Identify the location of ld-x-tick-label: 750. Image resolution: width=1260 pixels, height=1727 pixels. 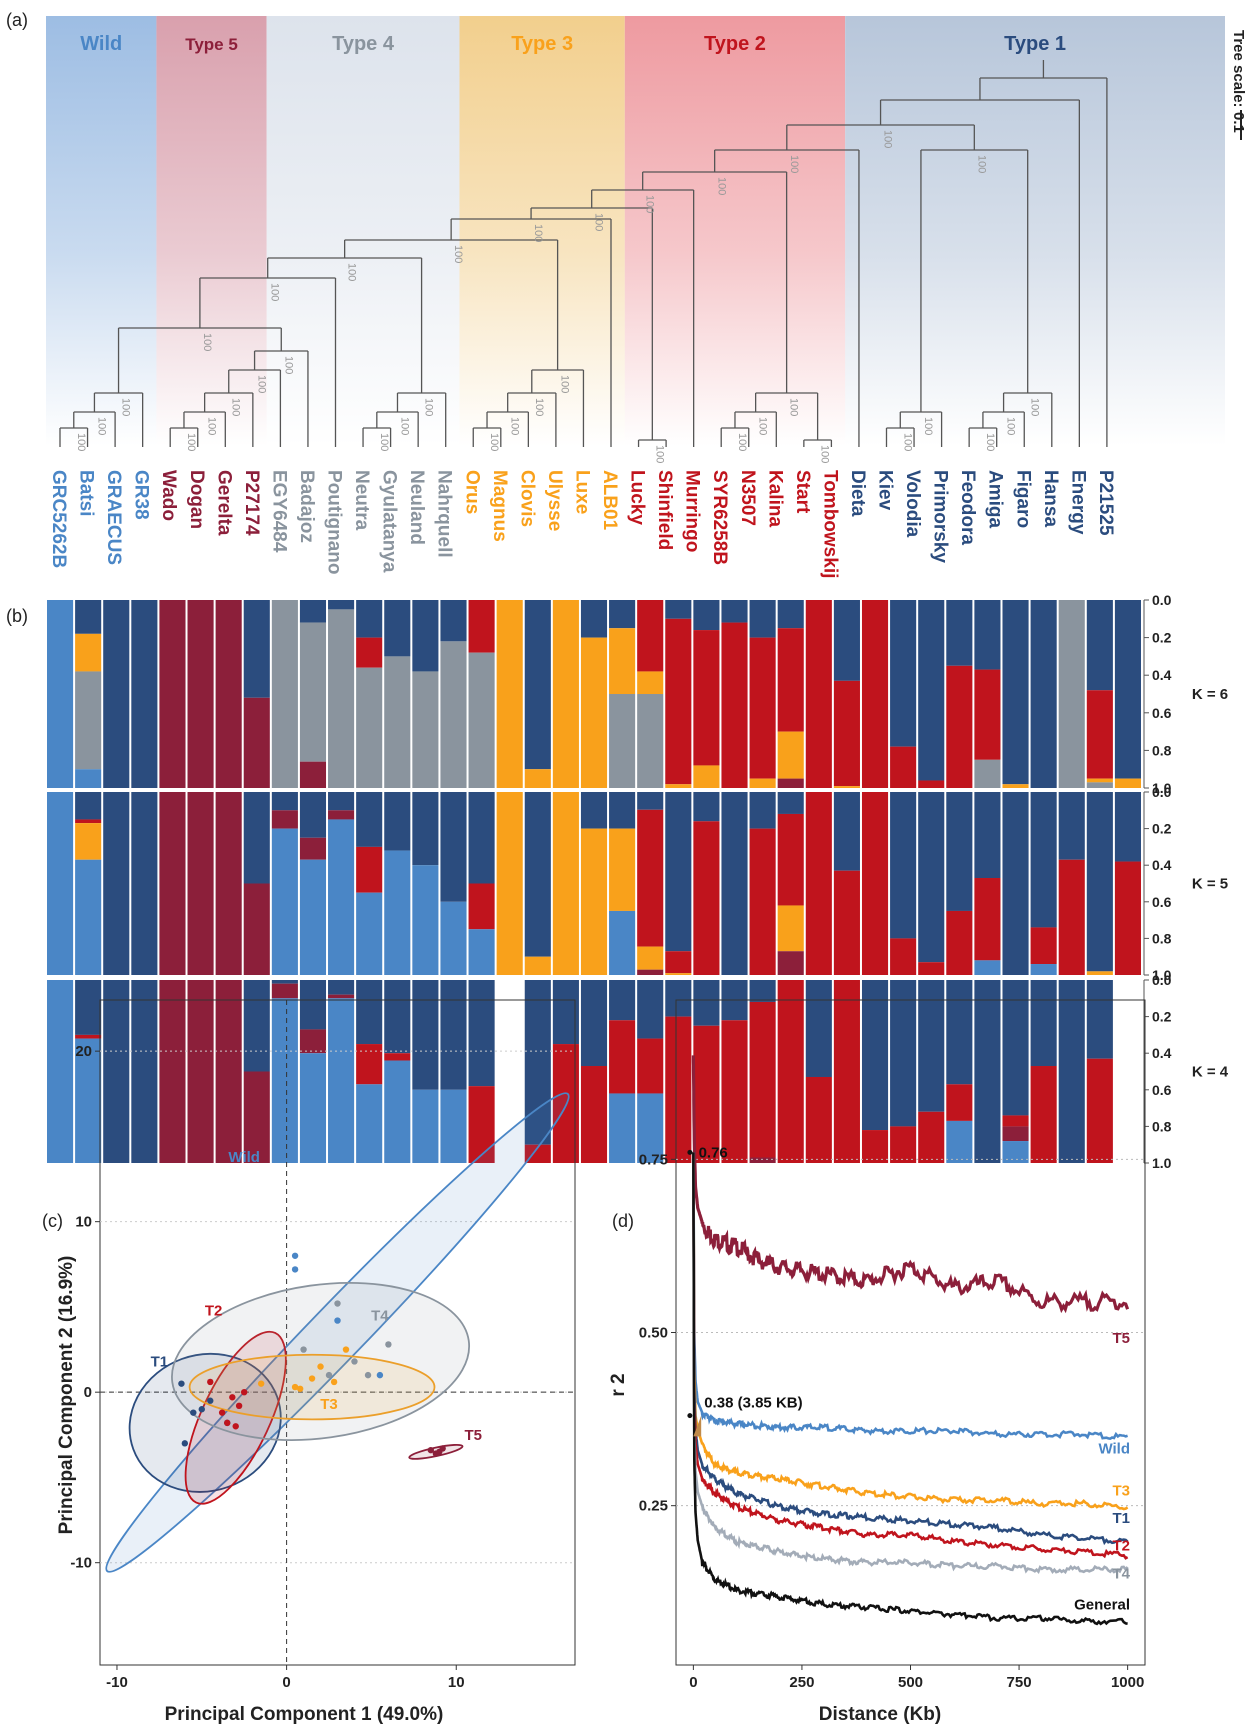
(1019, 1682).